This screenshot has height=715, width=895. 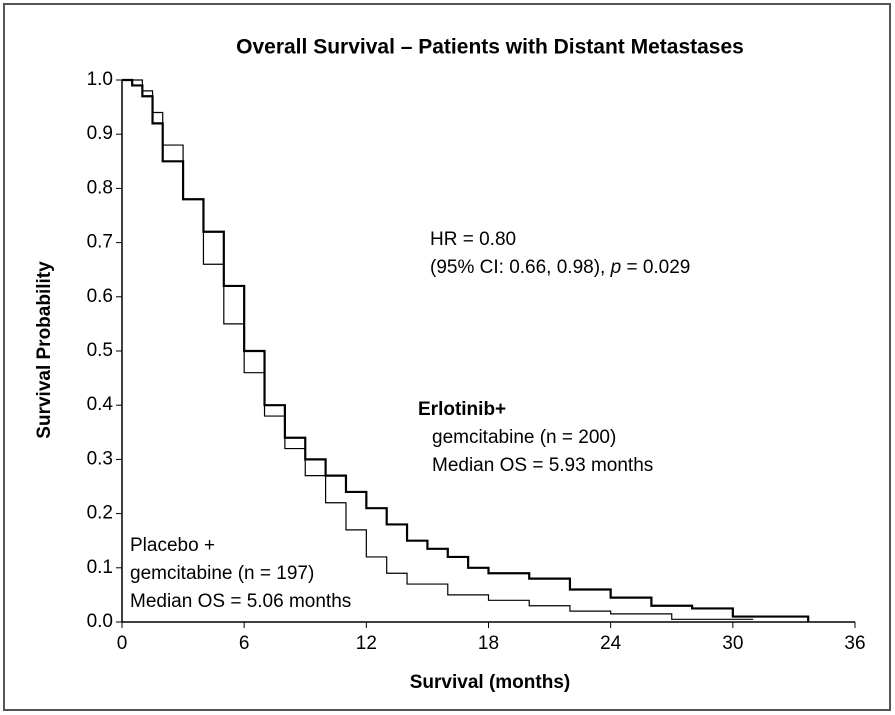 What do you see at coordinates (616, 267) in the screenshot?
I see `annotation-part: p` at bounding box center [616, 267].